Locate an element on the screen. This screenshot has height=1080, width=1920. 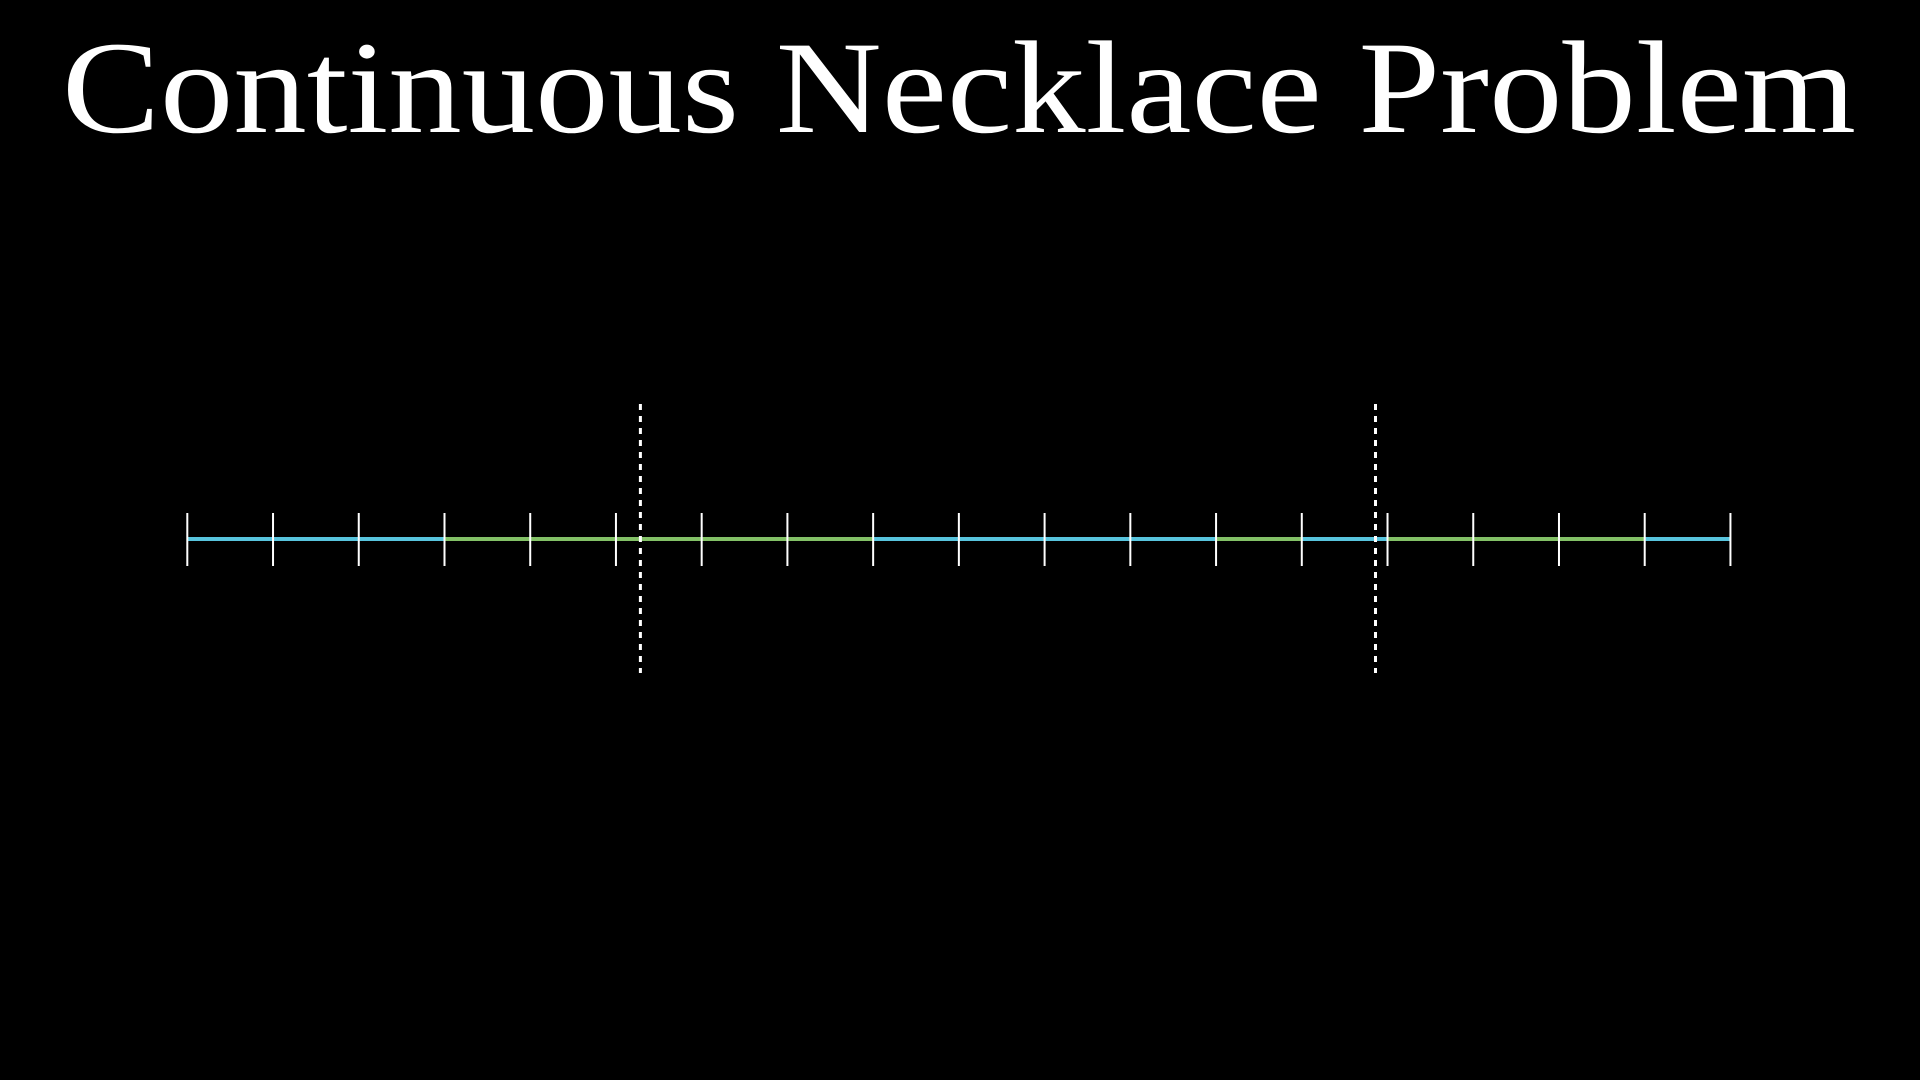
necklace is located at coordinates (959, 539).